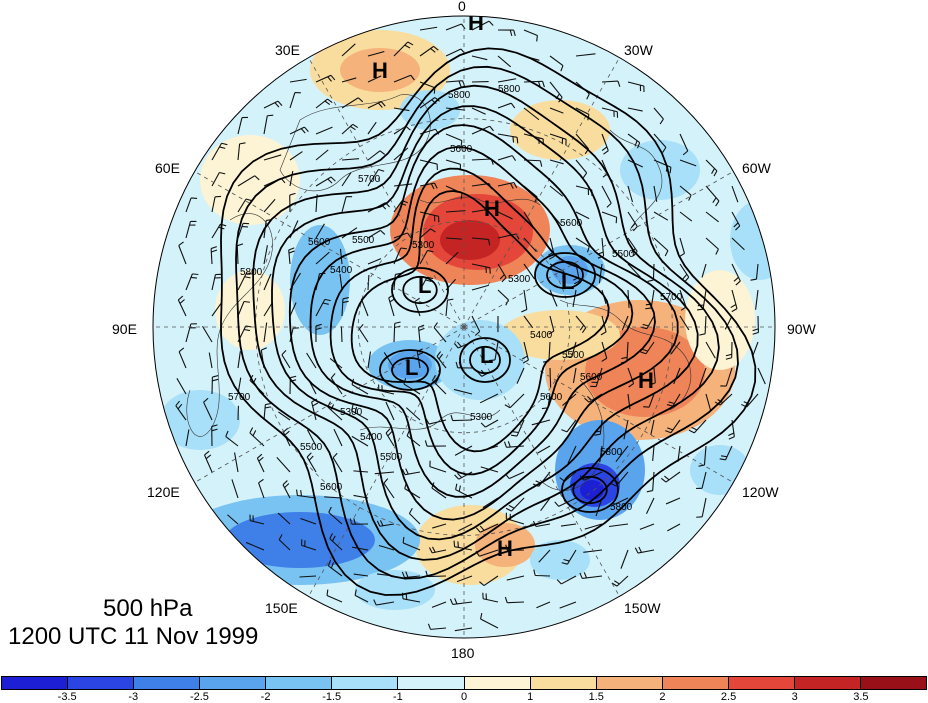 Image resolution: width=928 pixels, height=703 pixels. I want to click on colorbar-tick-label: -1.5, so click(331, 697).